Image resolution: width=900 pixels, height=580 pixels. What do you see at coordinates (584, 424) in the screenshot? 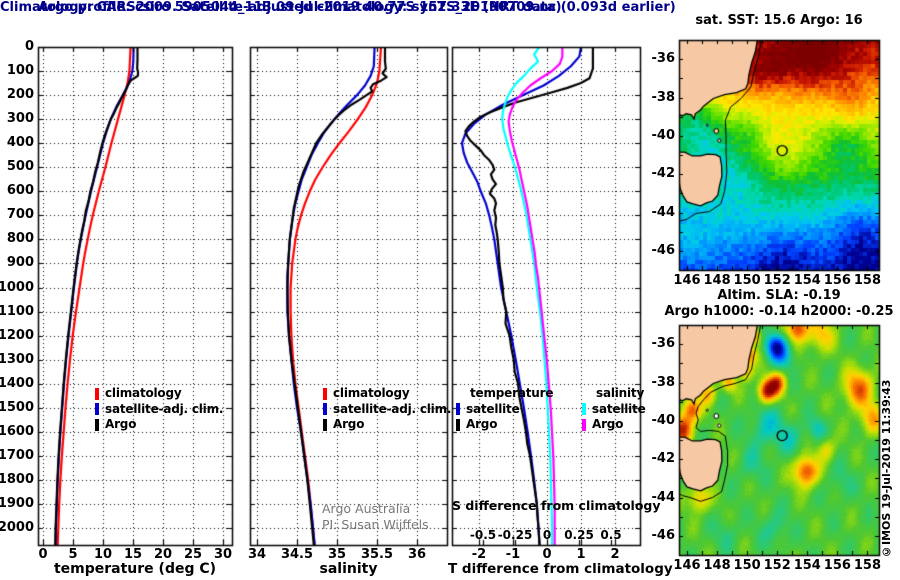
I see `s-argo-line-swatch` at bounding box center [584, 424].